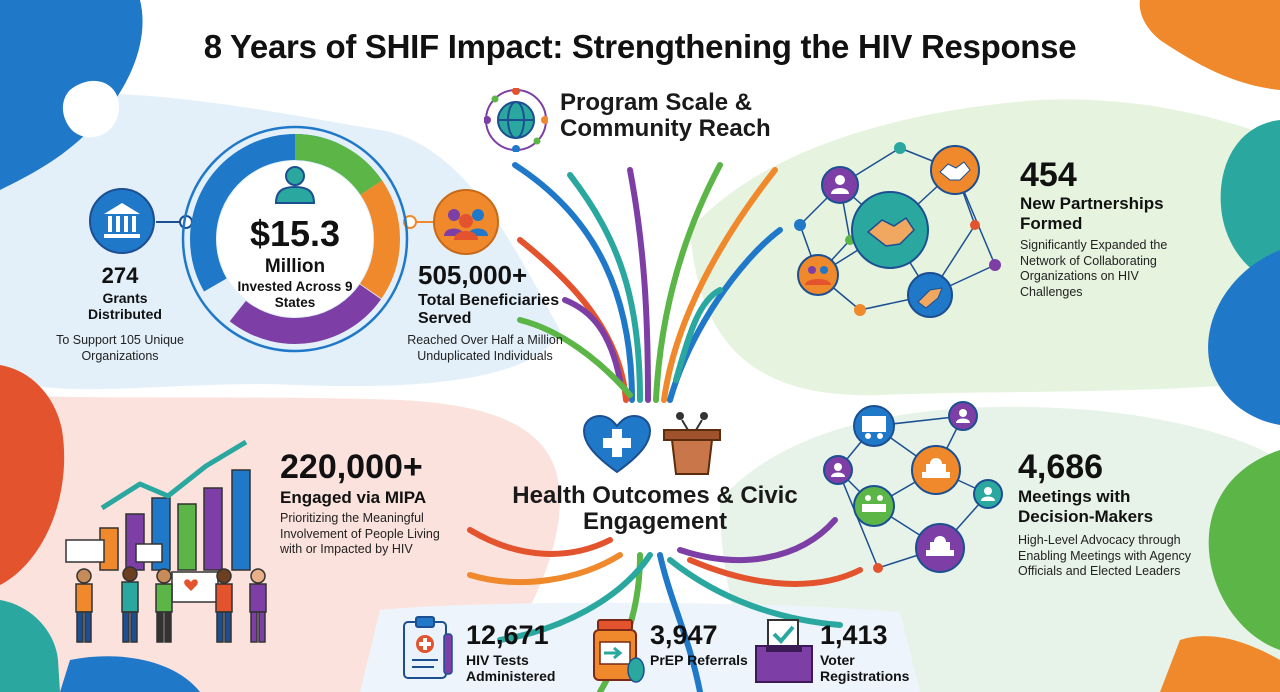 The height and width of the screenshot is (692, 1280). Describe the element at coordinates (1048, 175) in the screenshot. I see `partnerships-value: 454` at that location.